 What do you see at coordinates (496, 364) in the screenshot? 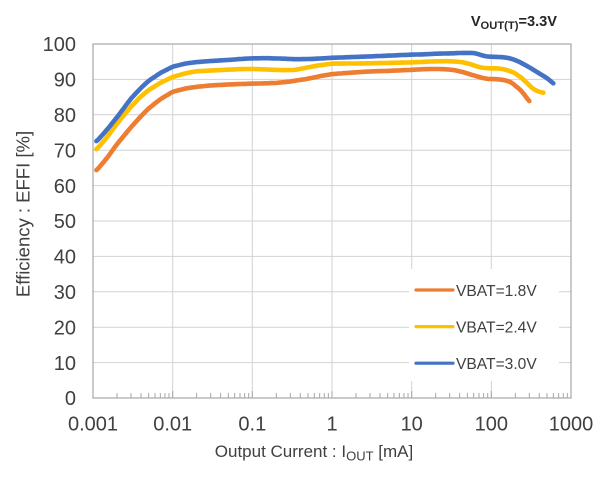
I see `svg-text: VBAT=3.0V` at bounding box center [496, 364].